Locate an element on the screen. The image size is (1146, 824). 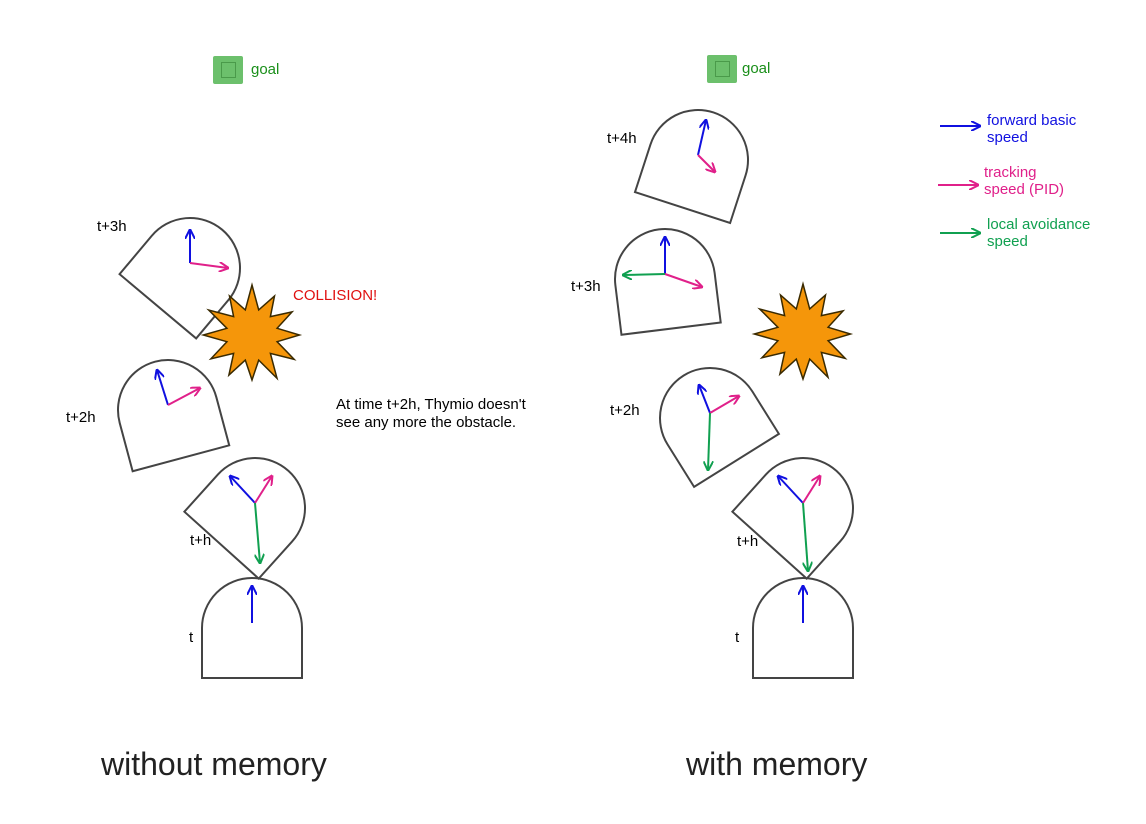
legend-forward-label: forward basic speed is located at coordinates (1031, 129).